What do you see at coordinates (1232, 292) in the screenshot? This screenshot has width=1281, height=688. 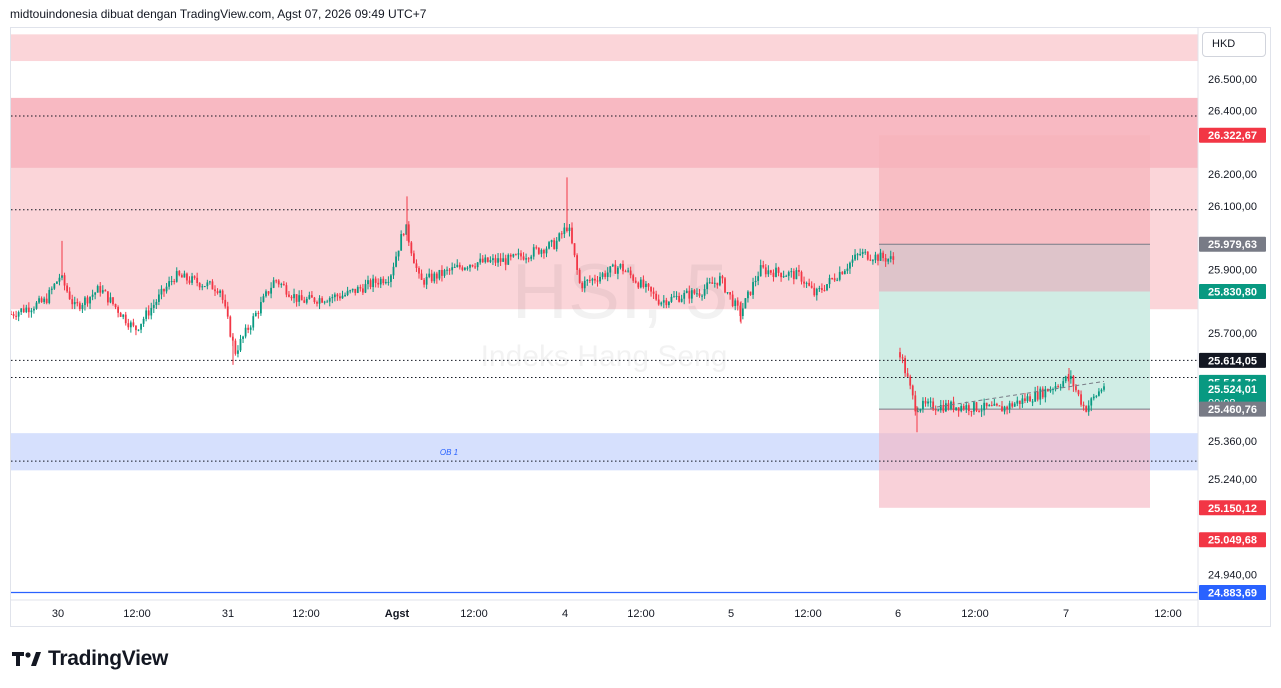 I see `price-label-green` at bounding box center [1232, 292].